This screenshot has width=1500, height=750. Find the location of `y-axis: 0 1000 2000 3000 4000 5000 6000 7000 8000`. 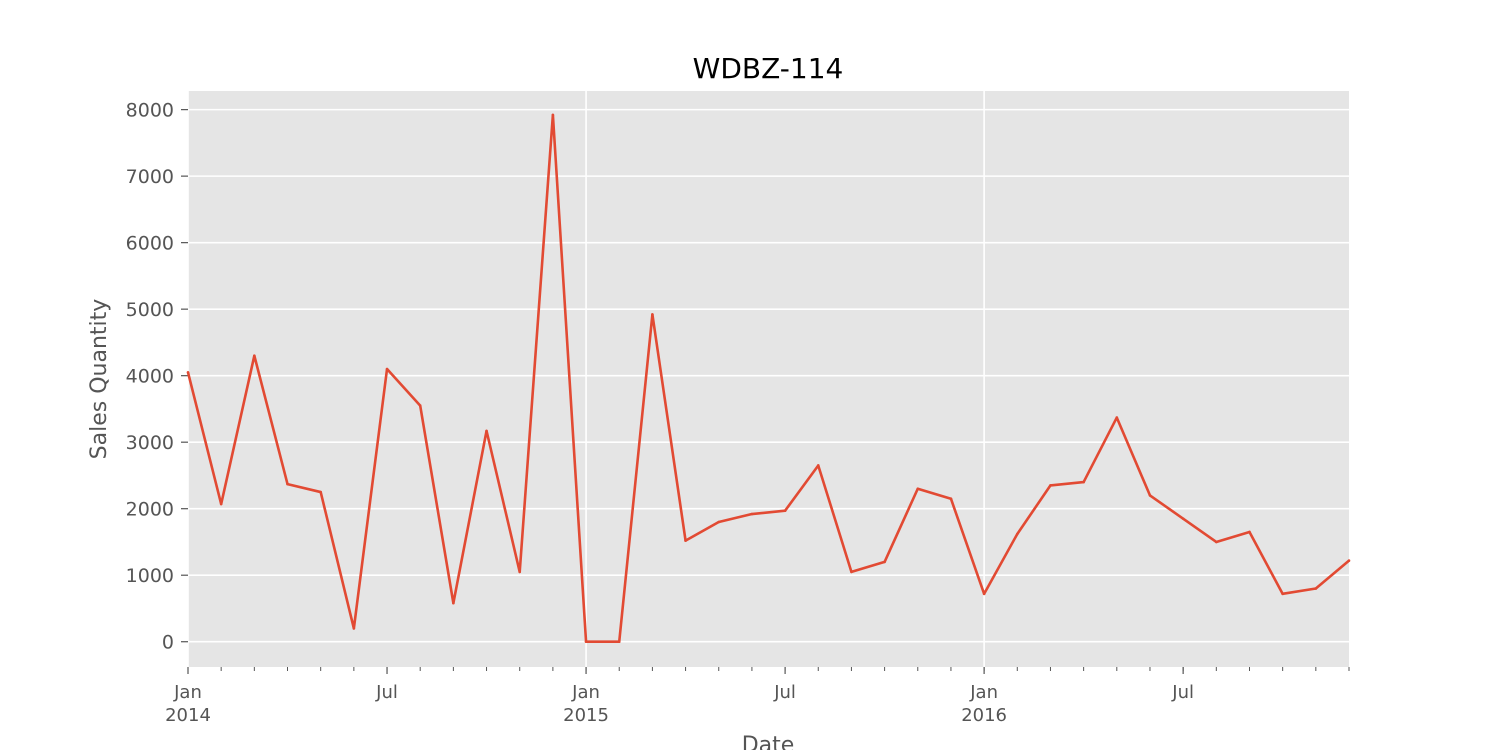

y-axis: 0 1000 2000 3000 4000 5000 6000 7000 8000 is located at coordinates (157, 377).